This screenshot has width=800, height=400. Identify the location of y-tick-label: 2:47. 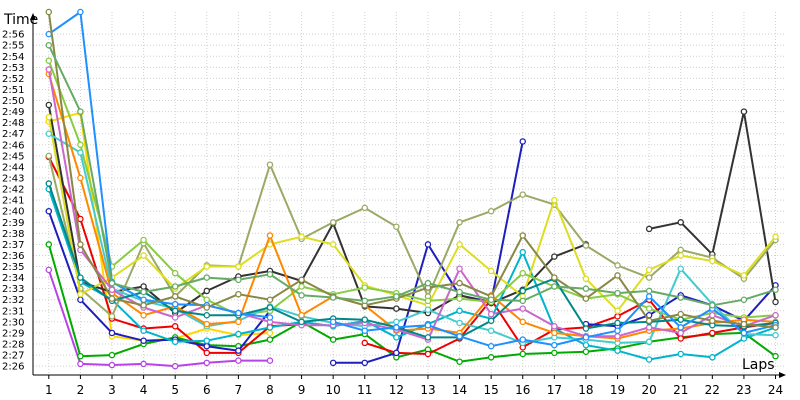
(13, 134).